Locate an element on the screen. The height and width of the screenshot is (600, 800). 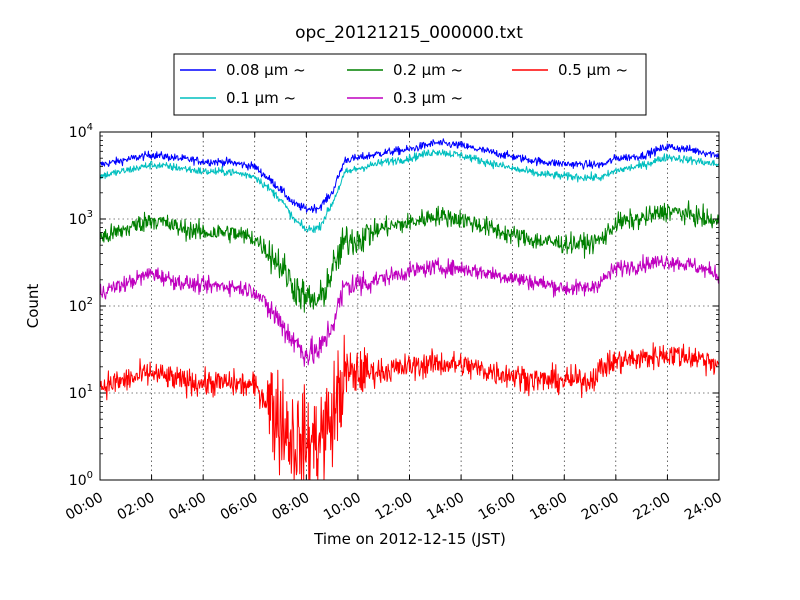
x-tick-label: 24:00 is located at coordinates (703, 507).